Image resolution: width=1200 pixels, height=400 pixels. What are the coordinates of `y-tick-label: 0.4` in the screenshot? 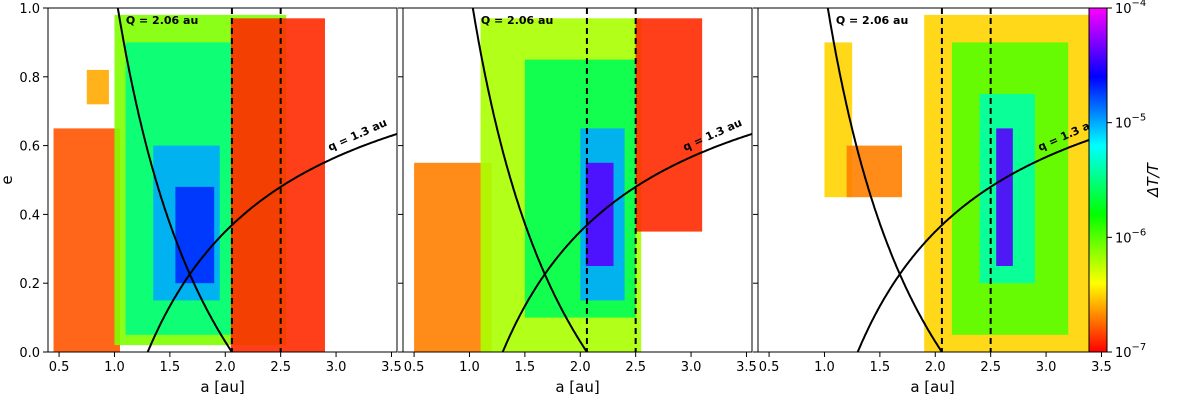 It's located at (29, 215).